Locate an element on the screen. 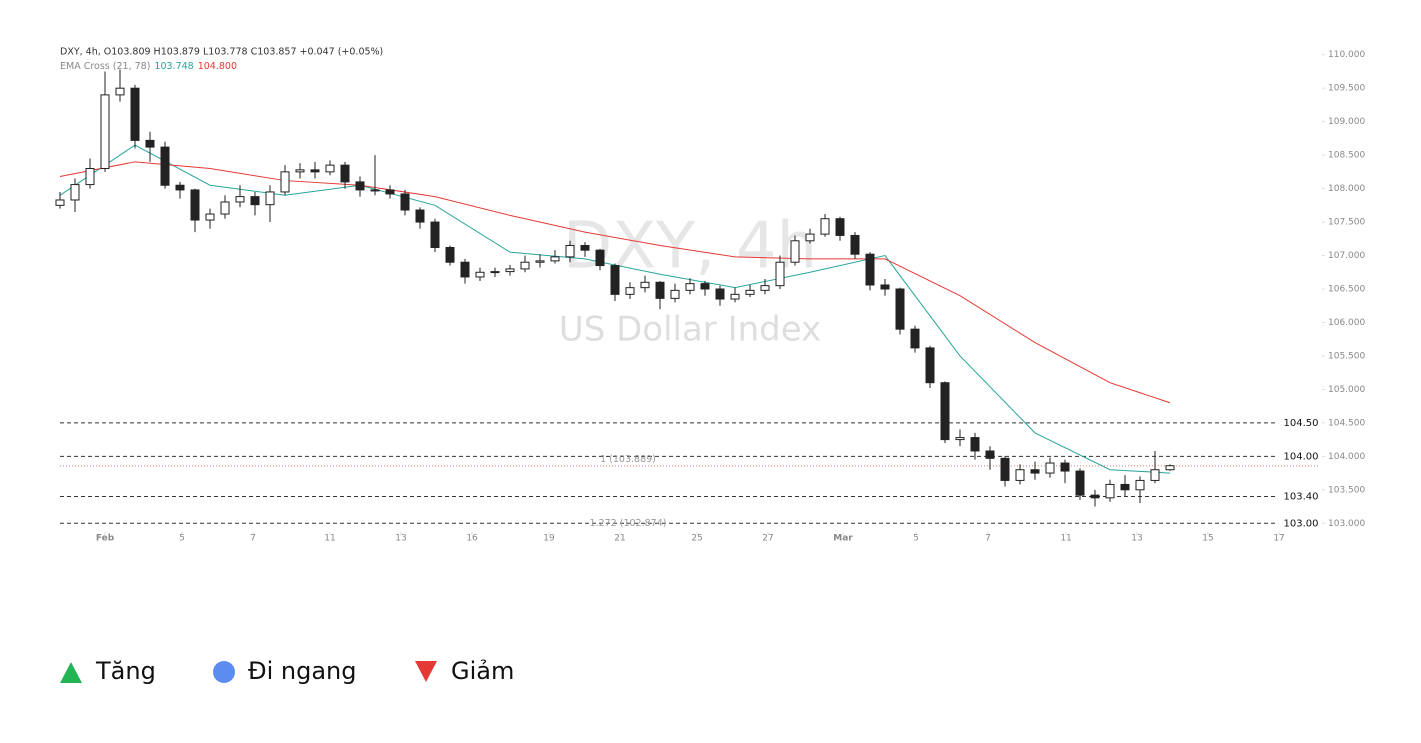 The width and height of the screenshot is (1421, 743). y-tick-label: 106.000 is located at coordinates (1346, 323).